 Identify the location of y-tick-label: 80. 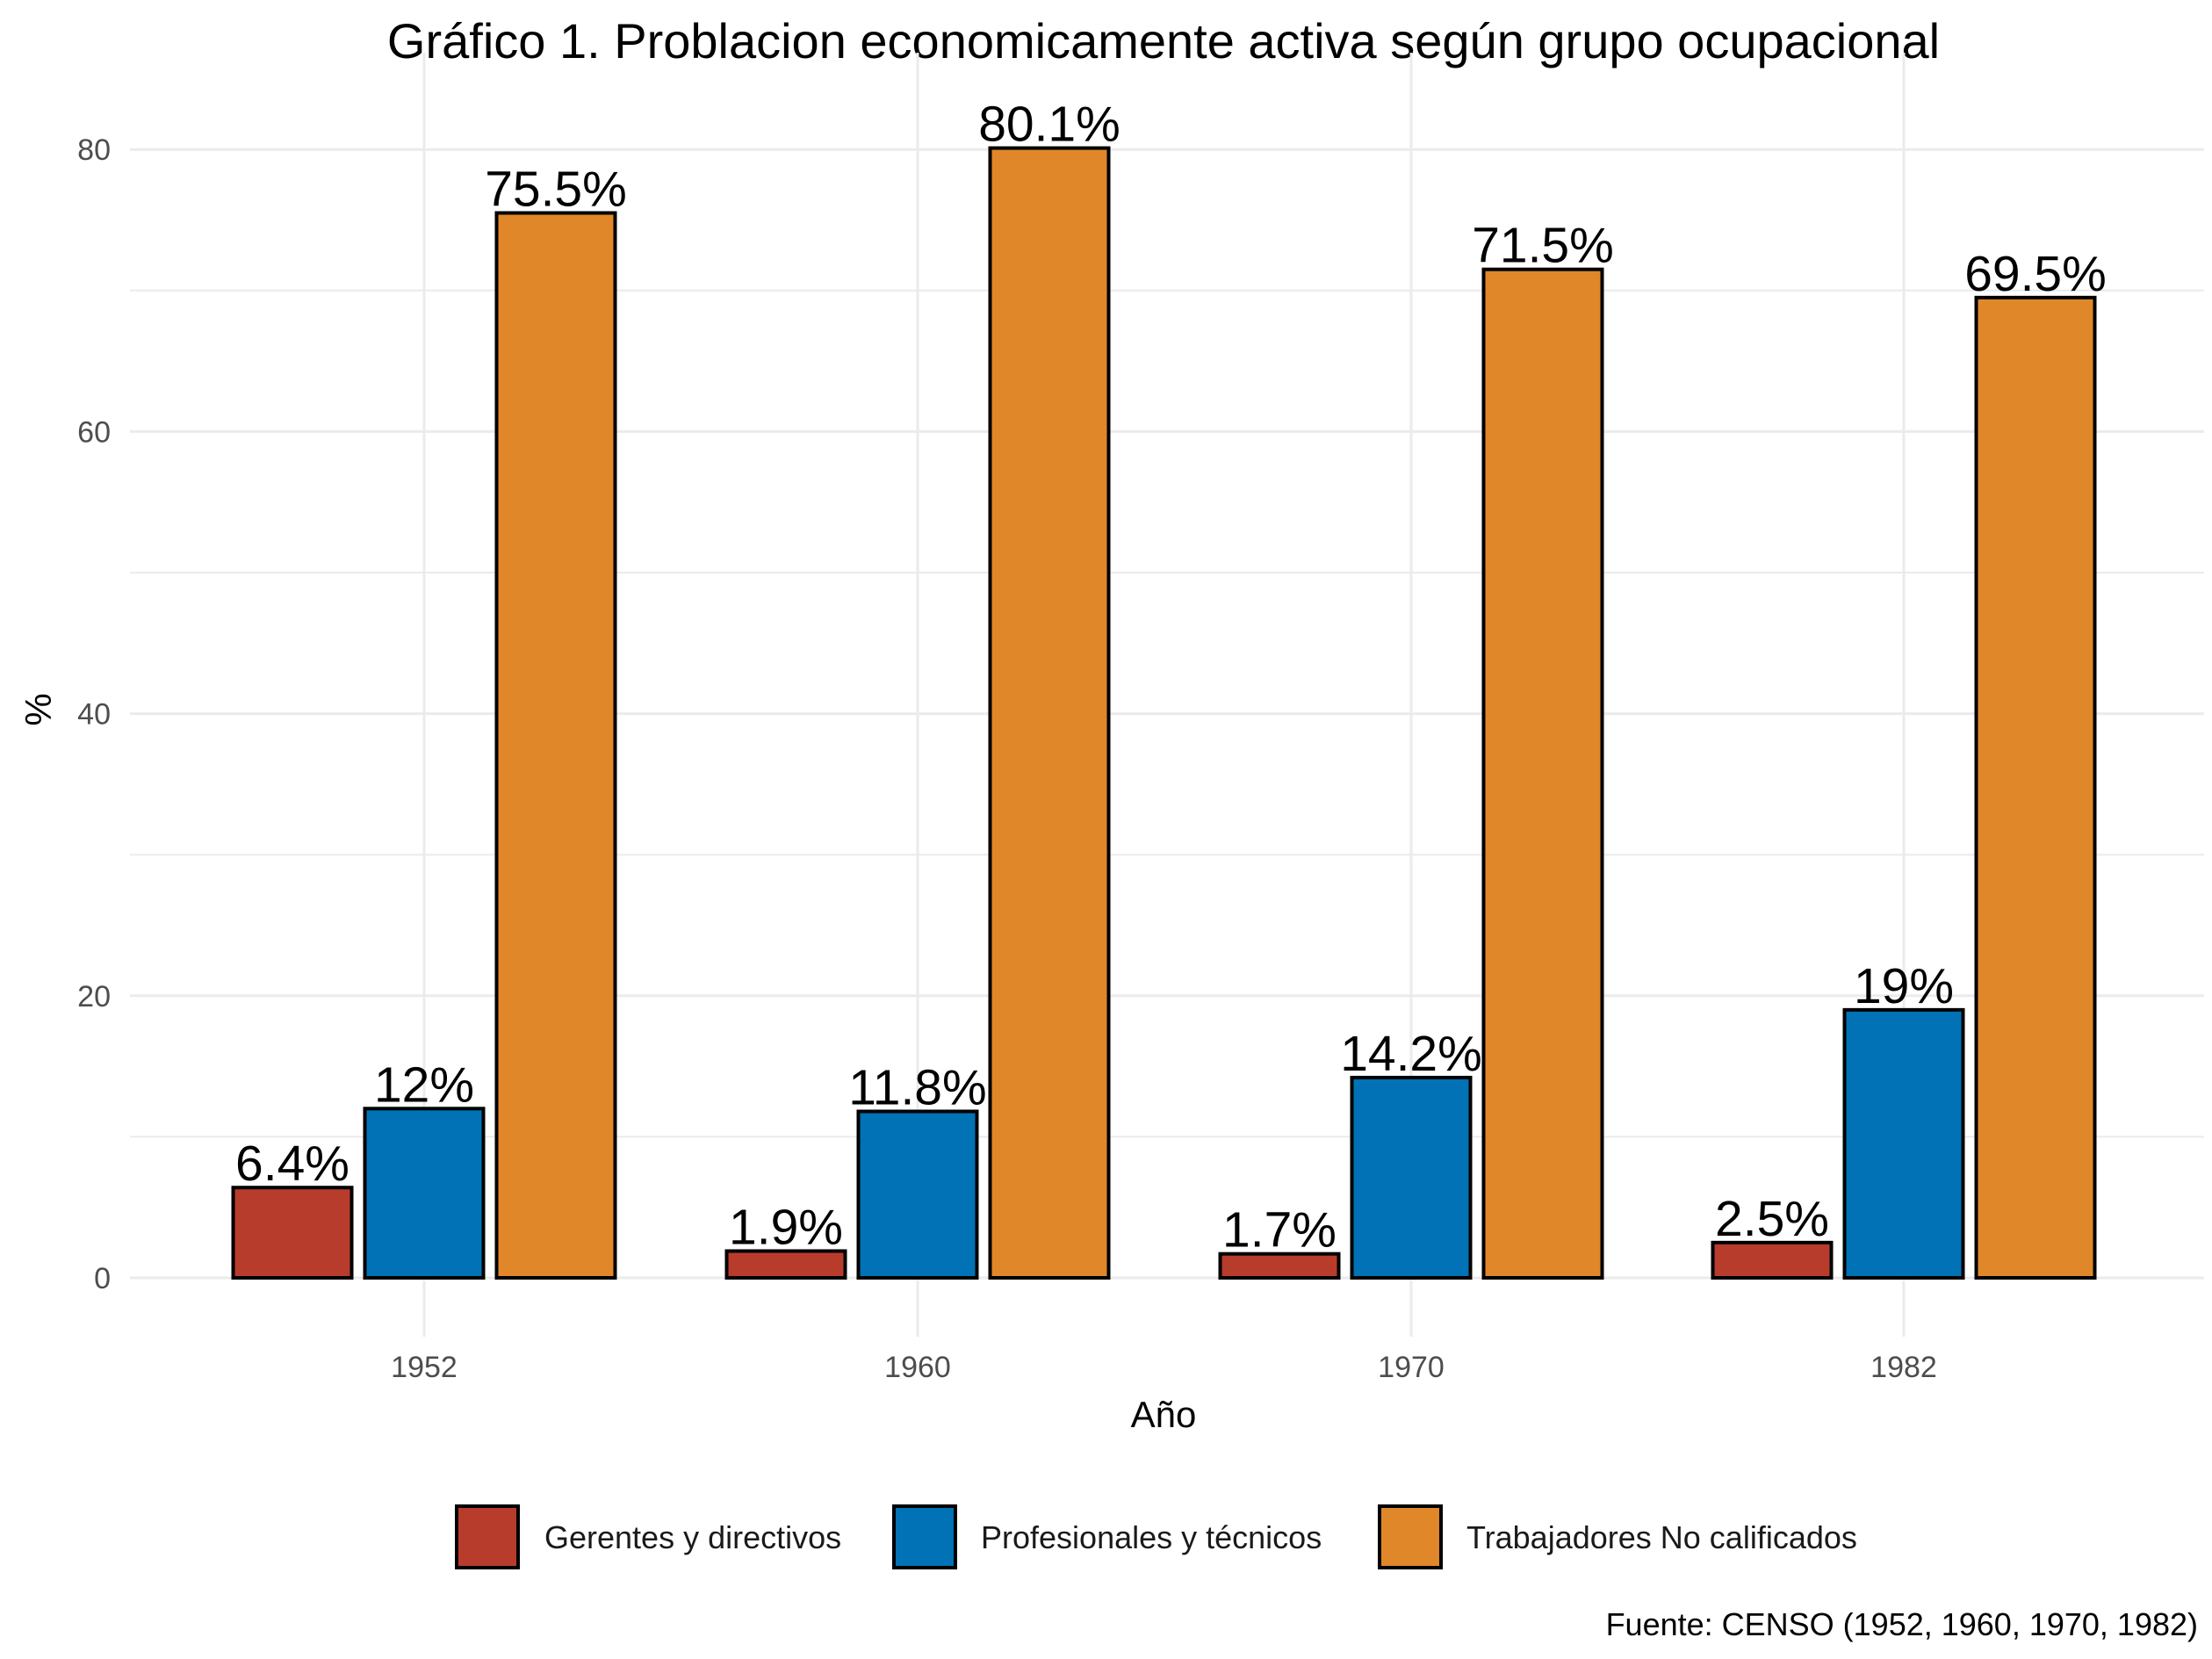
(94, 150).